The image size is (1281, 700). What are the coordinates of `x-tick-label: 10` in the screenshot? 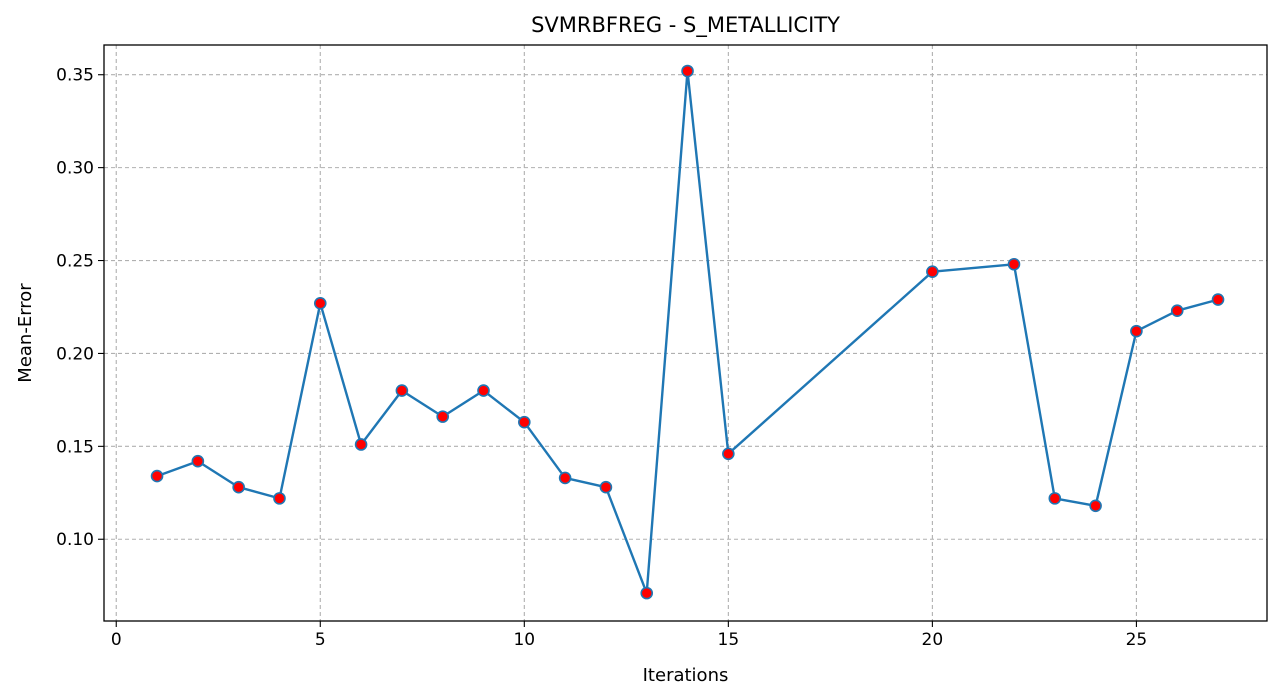 It's located at (524, 640).